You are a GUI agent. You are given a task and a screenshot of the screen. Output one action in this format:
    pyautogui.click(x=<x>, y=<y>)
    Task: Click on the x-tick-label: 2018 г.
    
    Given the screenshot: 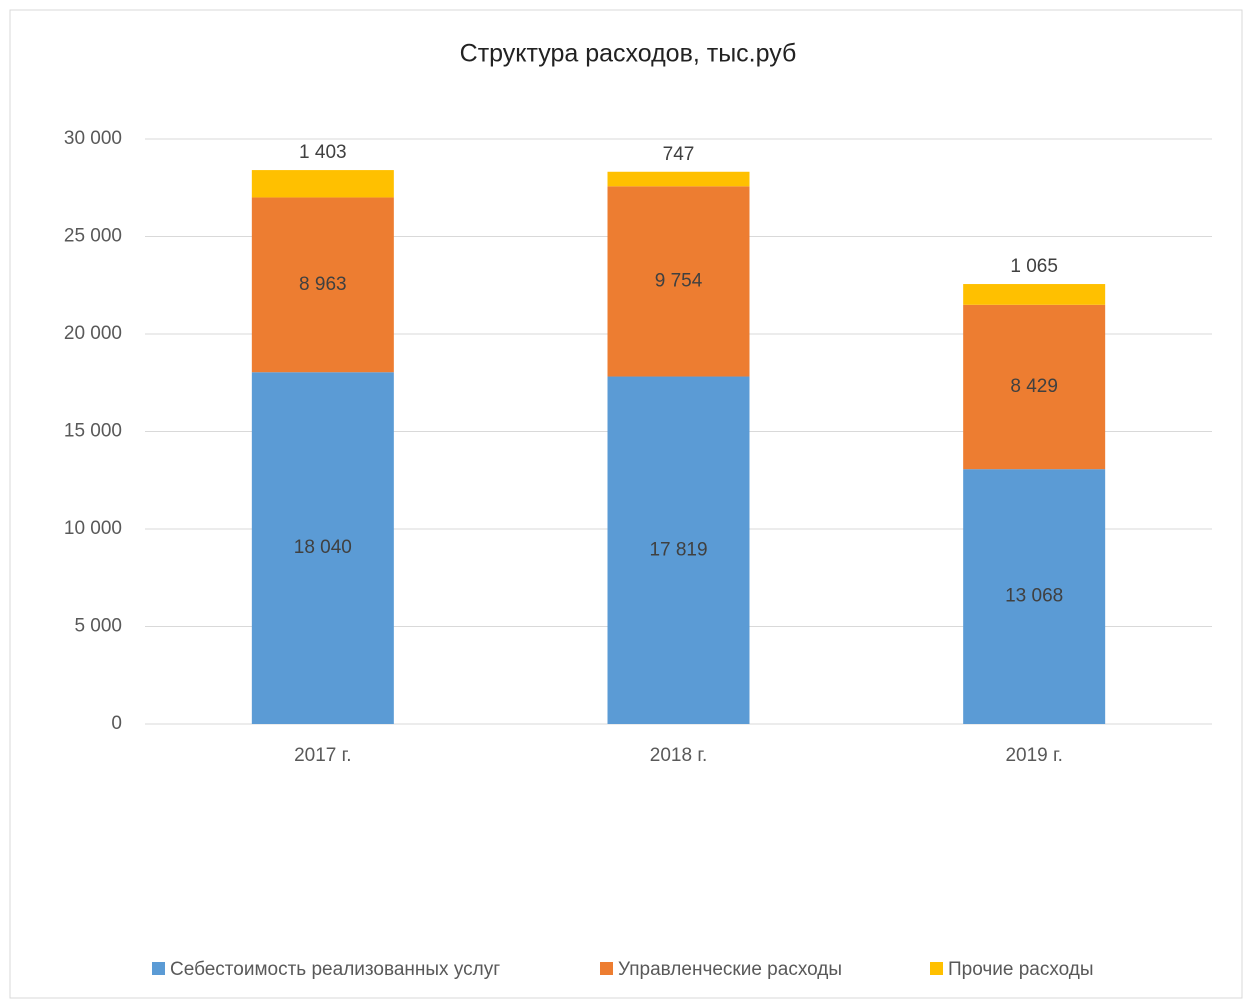 What is the action you would take?
    pyautogui.click(x=678, y=755)
    